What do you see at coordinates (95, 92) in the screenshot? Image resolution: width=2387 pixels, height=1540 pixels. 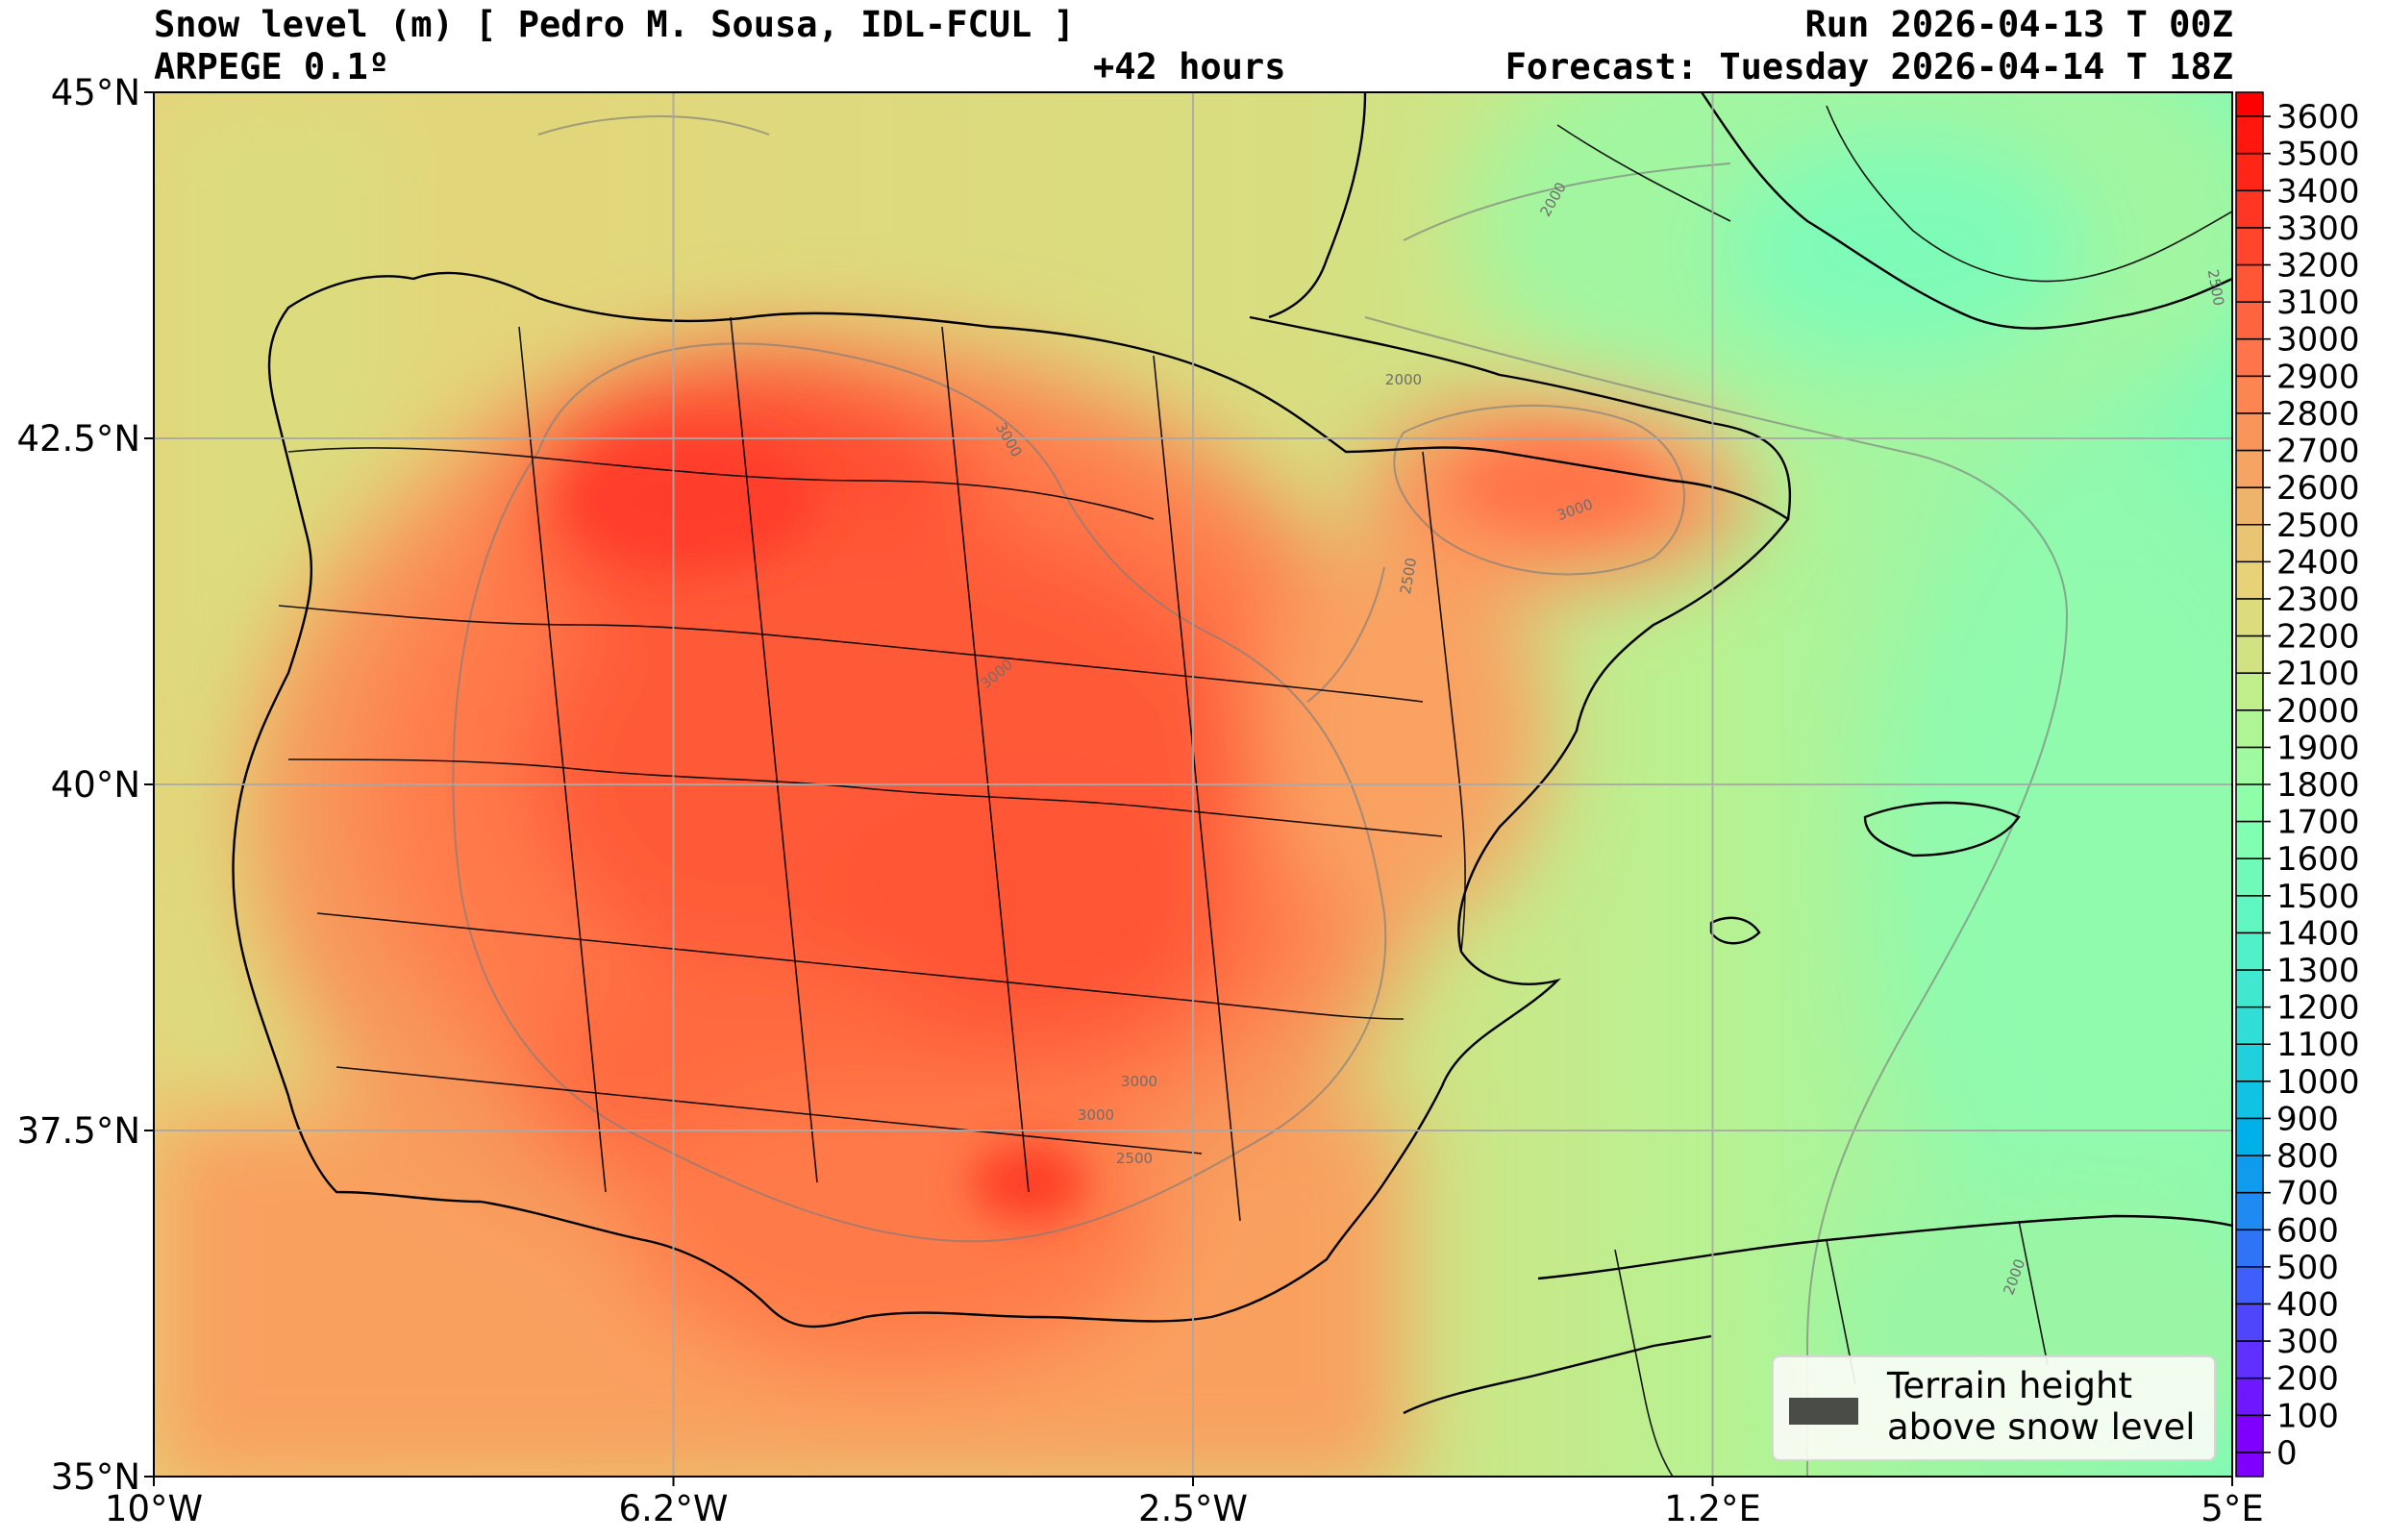 I see `lat-tick-label: 45°N` at bounding box center [95, 92].